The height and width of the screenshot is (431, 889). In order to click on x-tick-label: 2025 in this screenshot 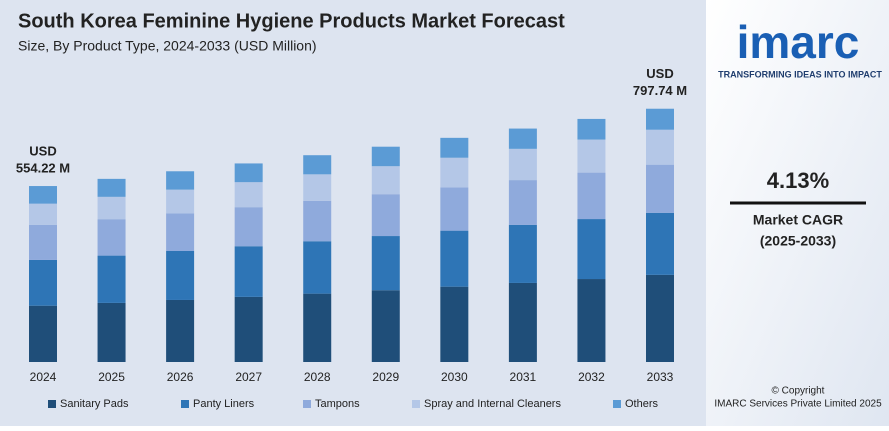, I will do `click(111, 377)`.